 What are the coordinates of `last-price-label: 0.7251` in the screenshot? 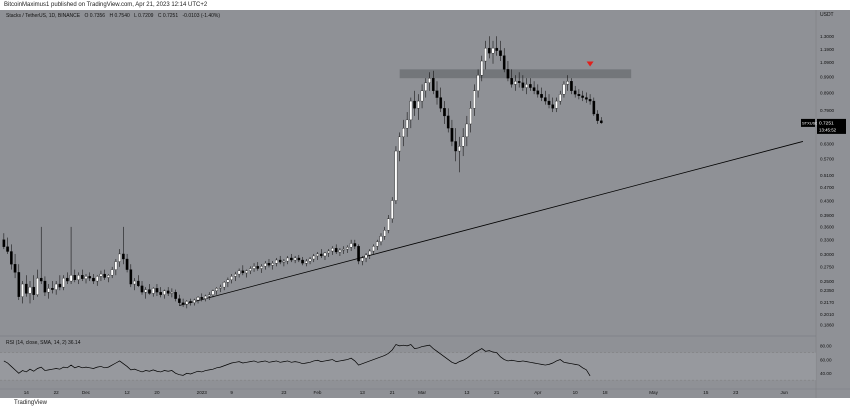 It's located at (826, 124).